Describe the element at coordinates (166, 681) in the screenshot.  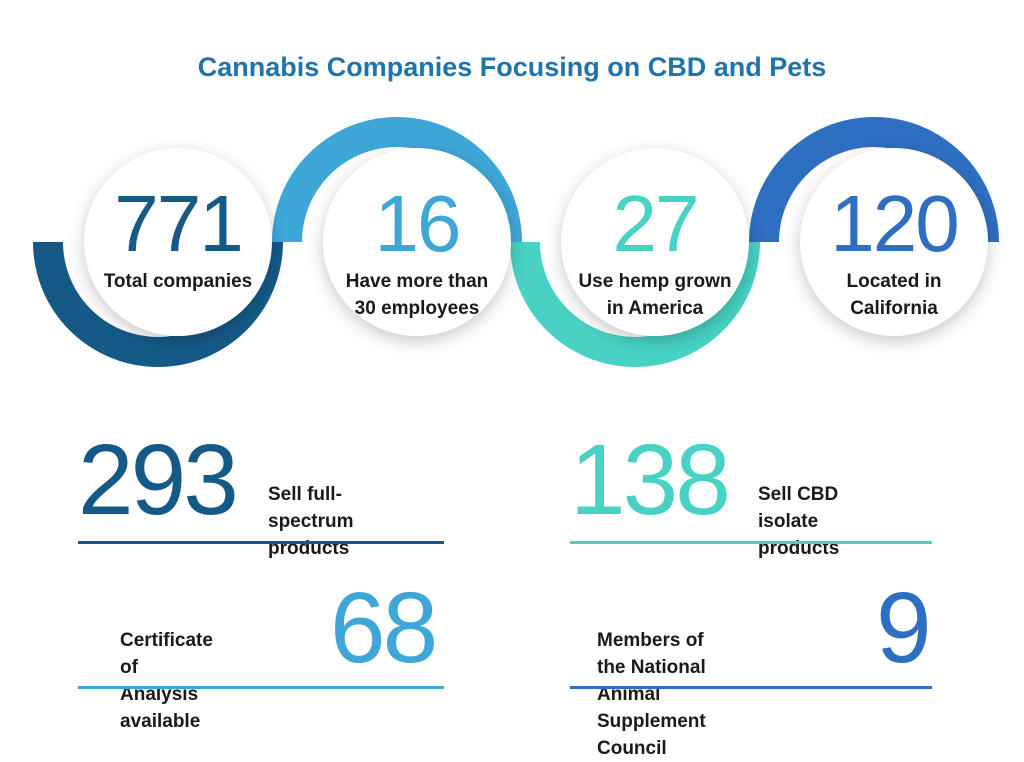
I see `stat-label: Certificate of Analysis available` at that location.